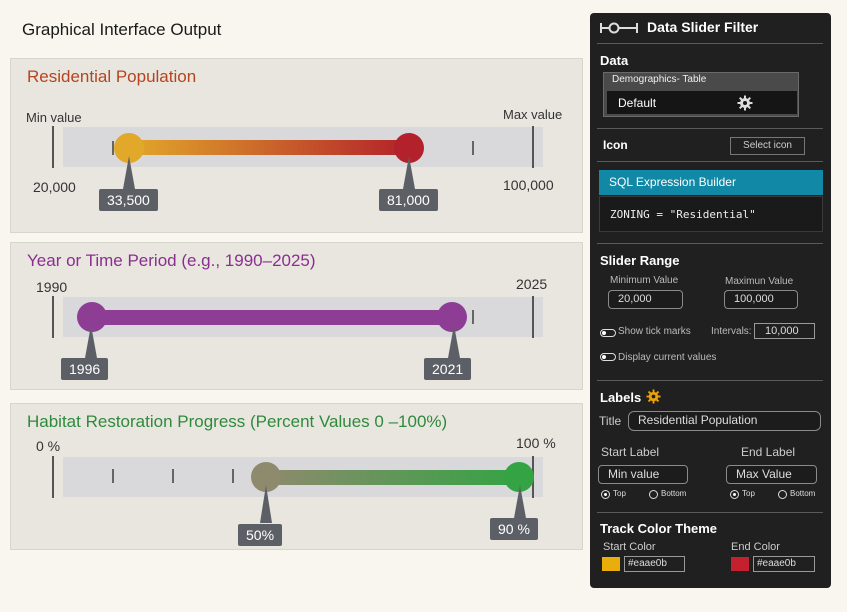  What do you see at coordinates (608, 333) in the screenshot?
I see `show-tick-marks-toggle` at bounding box center [608, 333].